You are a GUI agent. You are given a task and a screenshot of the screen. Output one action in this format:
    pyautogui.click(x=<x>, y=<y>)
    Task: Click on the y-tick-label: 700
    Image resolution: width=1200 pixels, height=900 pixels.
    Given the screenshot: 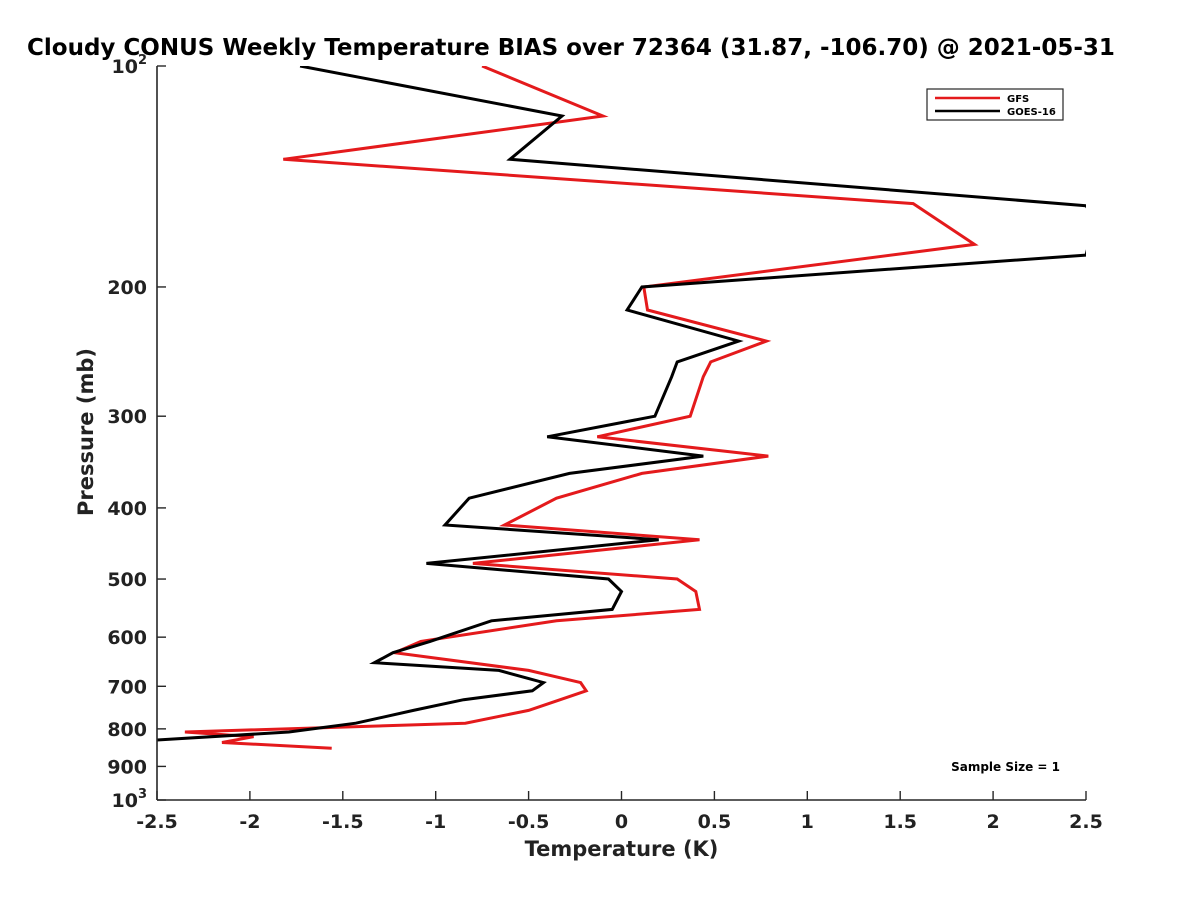 What is the action you would take?
    pyautogui.click(x=127, y=687)
    